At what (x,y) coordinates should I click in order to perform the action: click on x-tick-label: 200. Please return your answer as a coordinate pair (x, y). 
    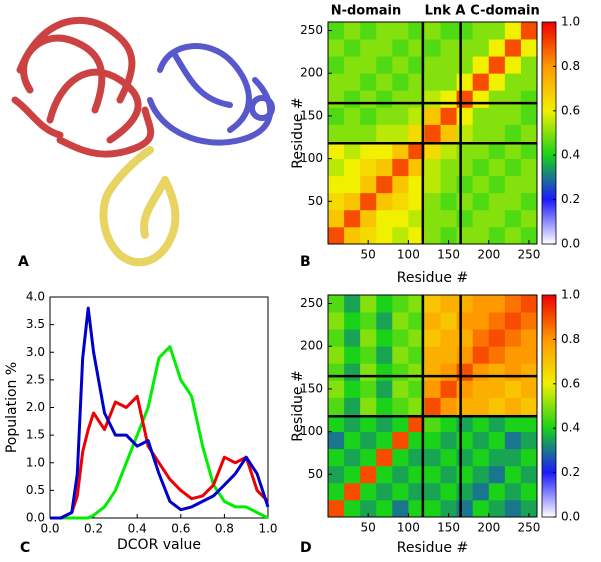
    Looking at the image, I should click on (488, 255).